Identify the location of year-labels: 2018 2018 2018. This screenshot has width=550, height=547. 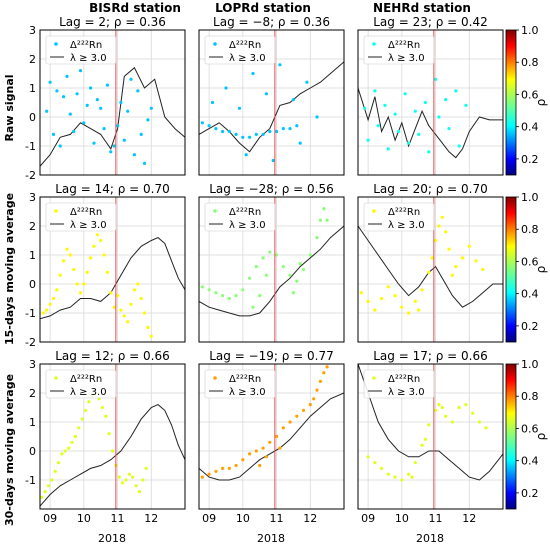
(271, 538).